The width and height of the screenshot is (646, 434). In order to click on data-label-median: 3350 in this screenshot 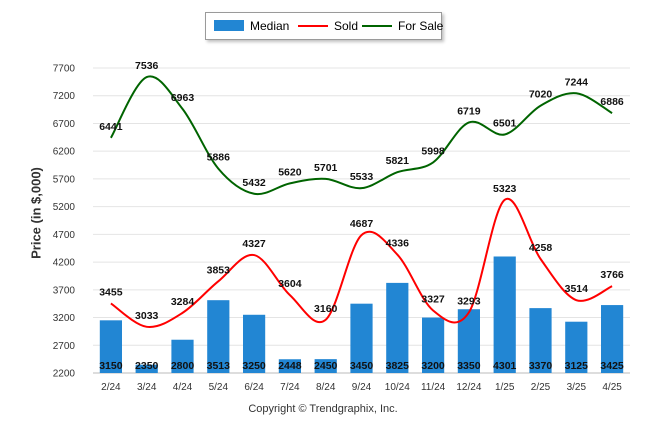, I will do `click(469, 366)`.